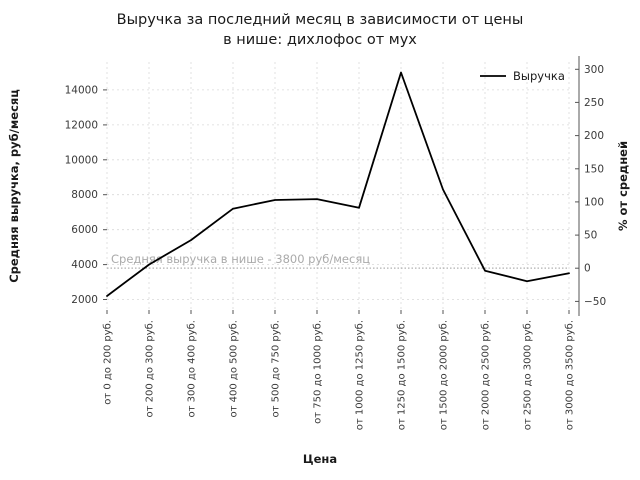  I want to click on average-annotation: Средняя выручка в нише - 3800 руб/месяц, so click(240, 259).